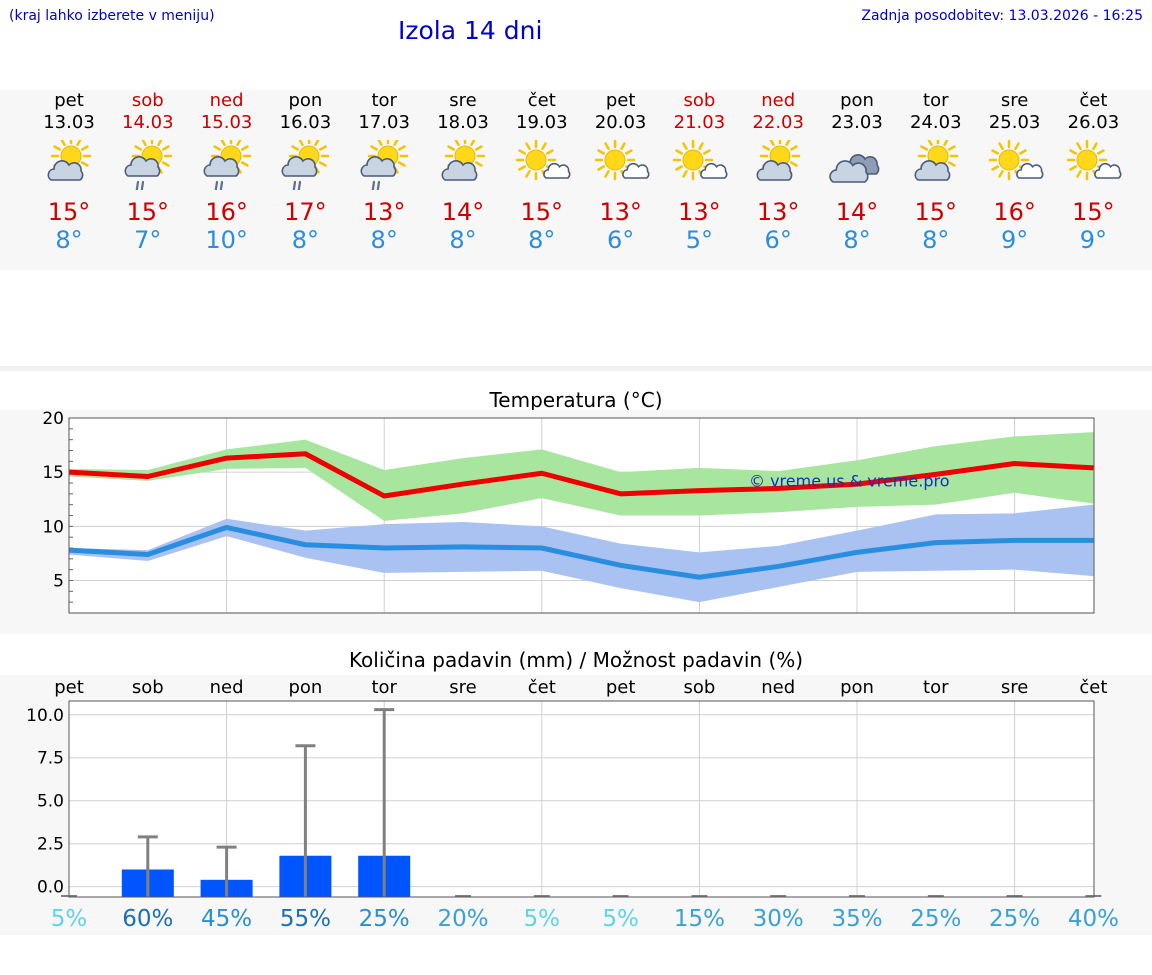 The image size is (1152, 975). I want to click on day-label: čet, so click(542, 687).